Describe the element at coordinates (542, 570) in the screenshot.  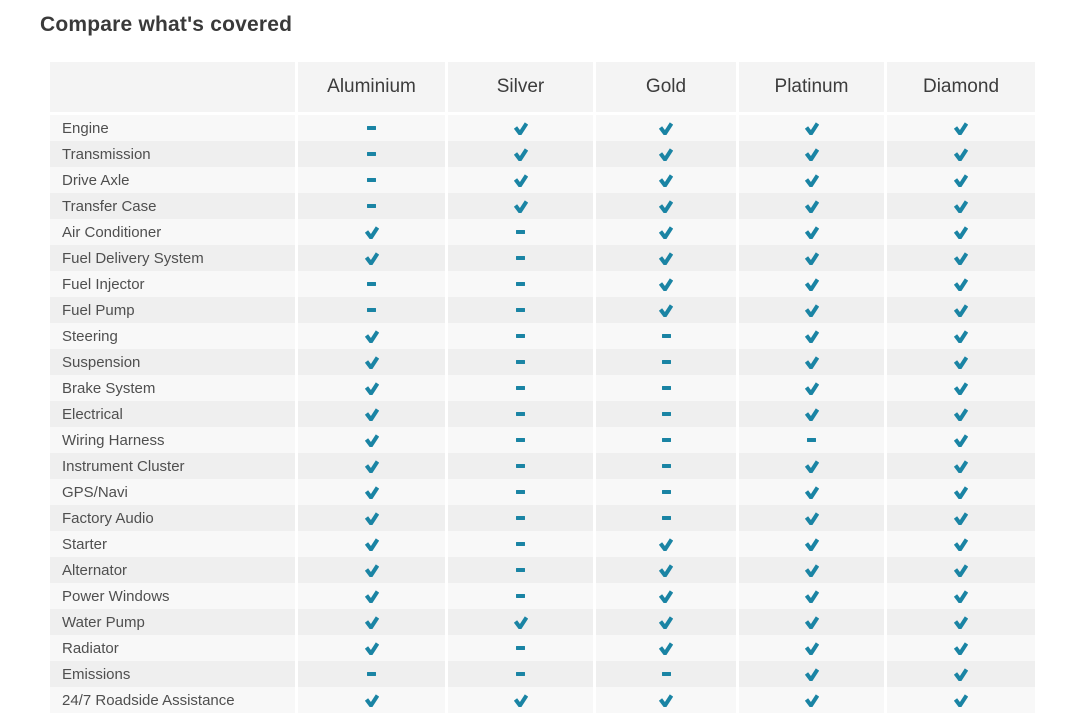
I see `table-row: Alternator` at that location.